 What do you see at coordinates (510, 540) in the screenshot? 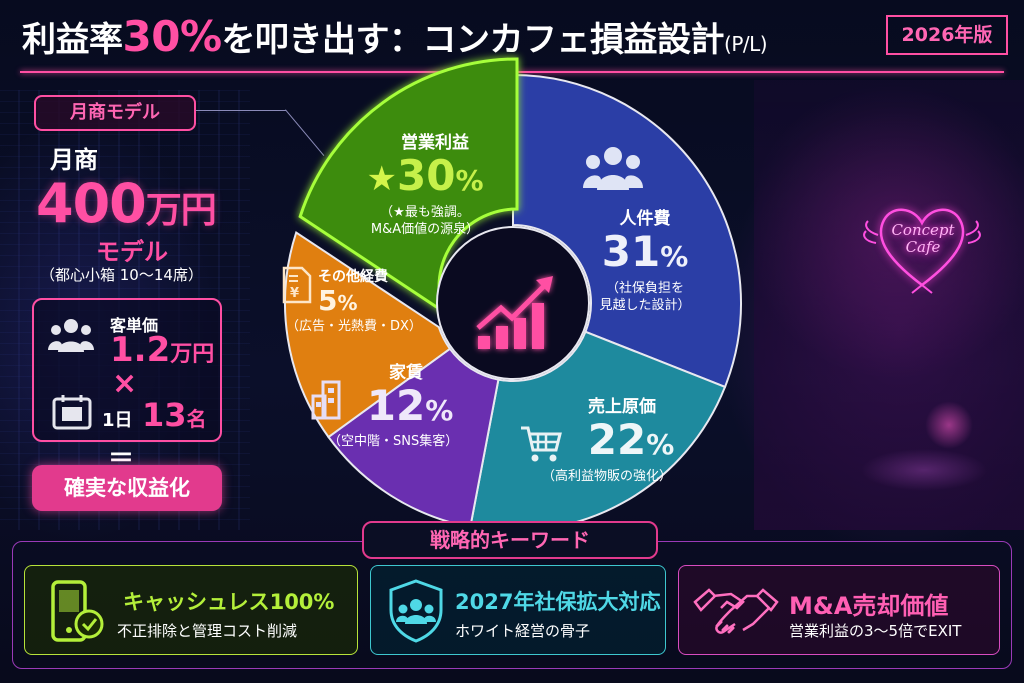
I see `keywords-title: 戦略的キーワード` at bounding box center [510, 540].